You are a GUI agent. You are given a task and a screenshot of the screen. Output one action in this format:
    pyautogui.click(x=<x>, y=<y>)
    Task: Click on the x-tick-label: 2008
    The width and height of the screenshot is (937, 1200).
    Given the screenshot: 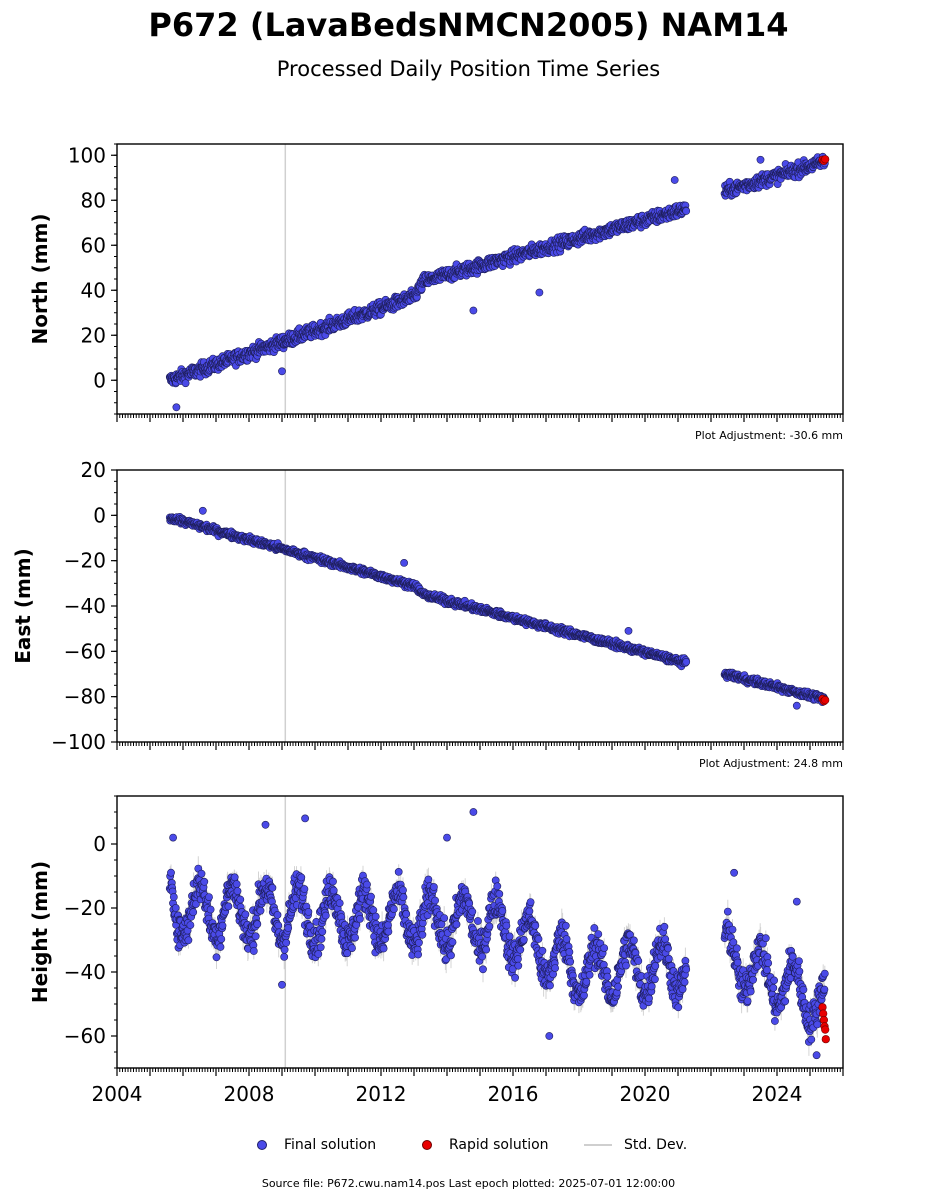 What is the action you would take?
    pyautogui.click(x=249, y=1094)
    